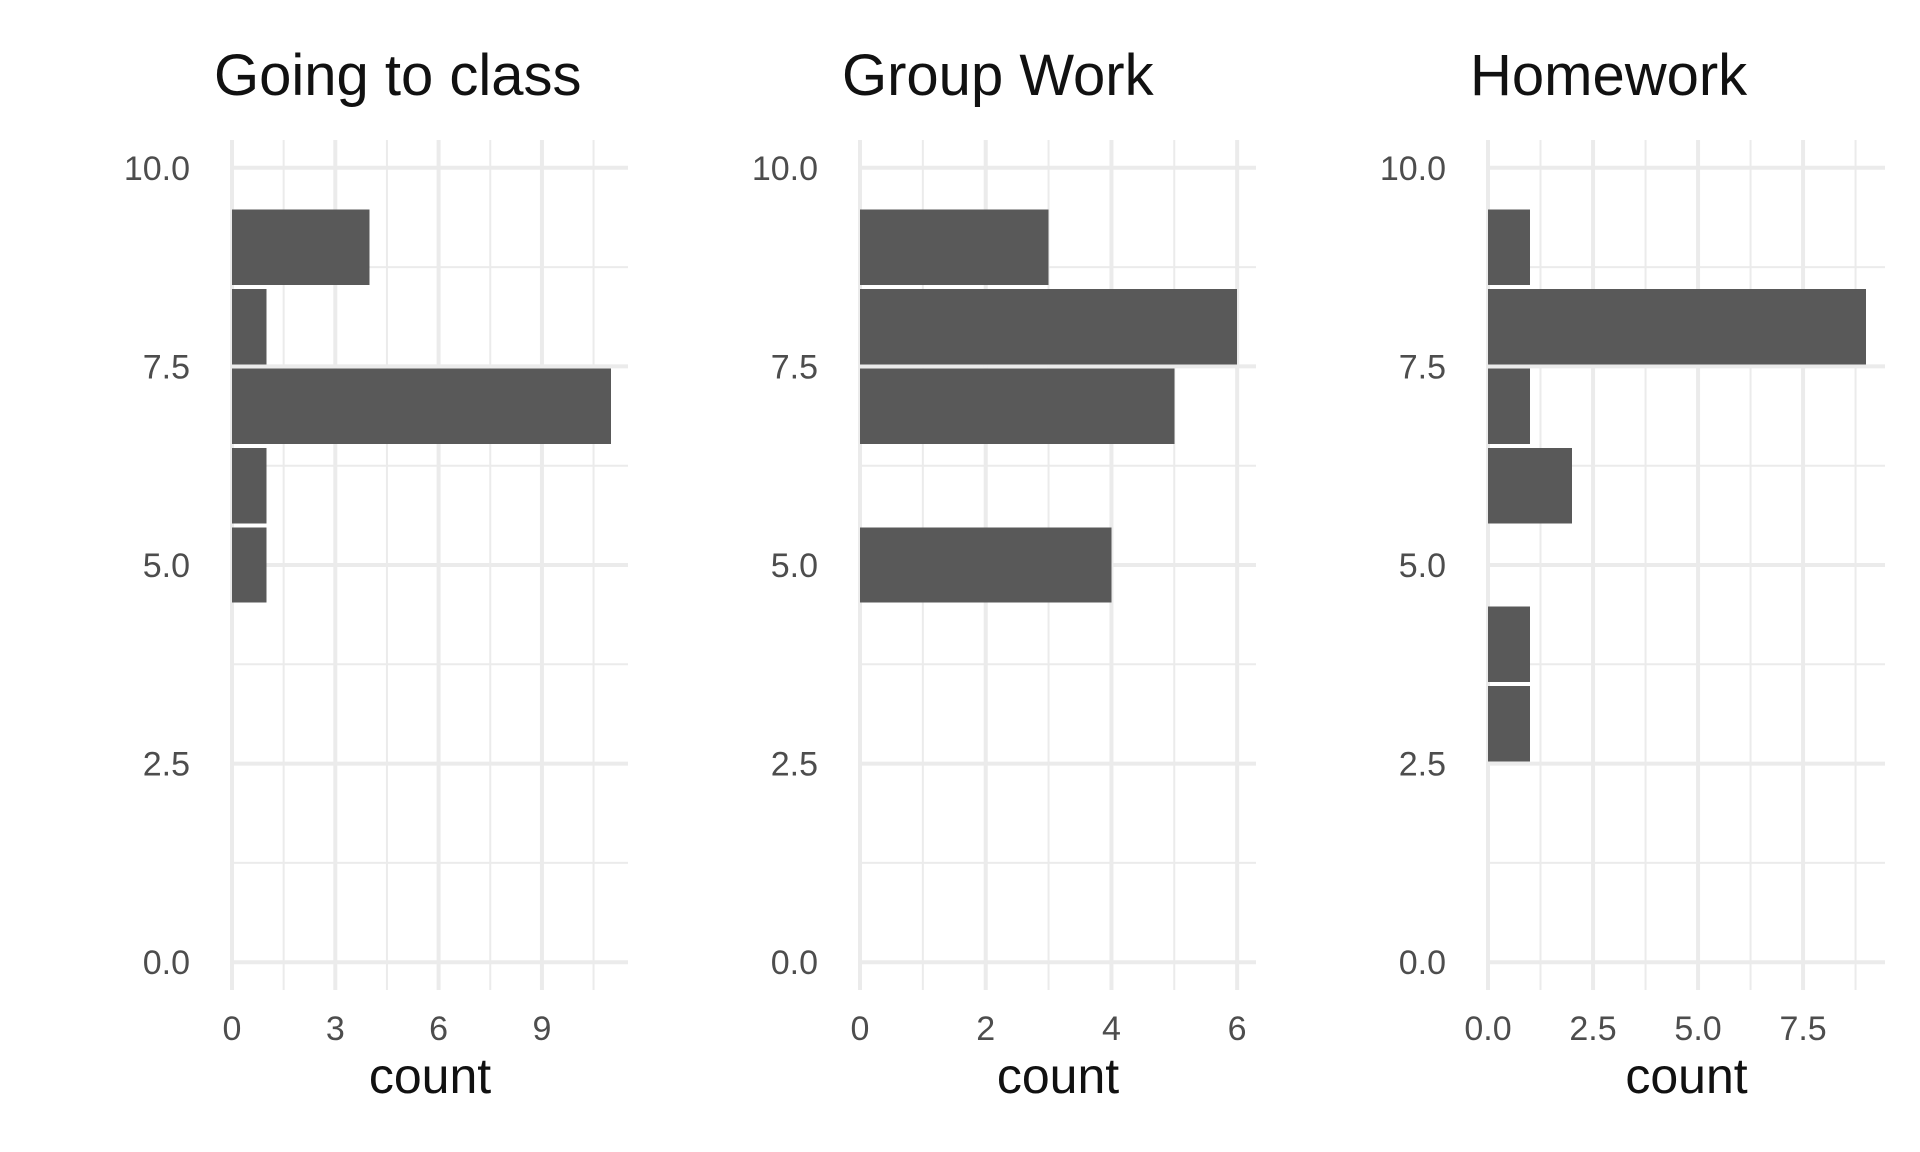  I want to click on x-tick-label: 5.0, so click(1697, 1029).